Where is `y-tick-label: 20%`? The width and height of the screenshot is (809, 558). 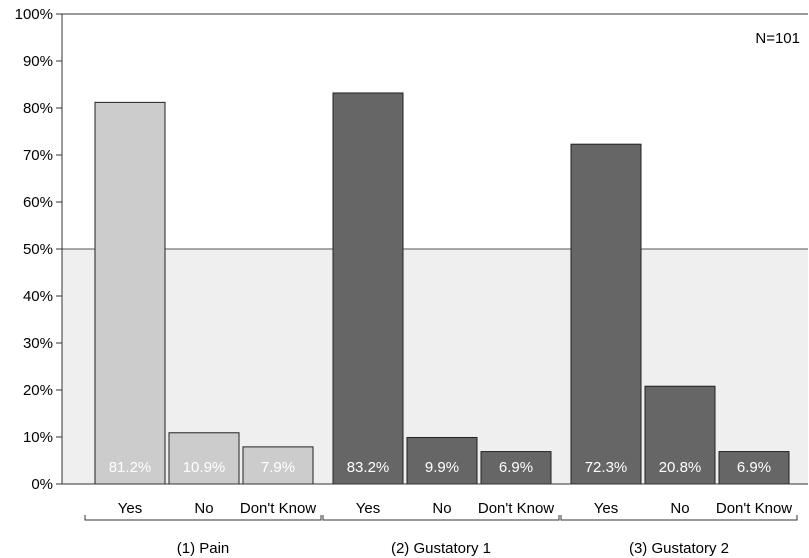 y-tick-label: 20% is located at coordinates (38, 390).